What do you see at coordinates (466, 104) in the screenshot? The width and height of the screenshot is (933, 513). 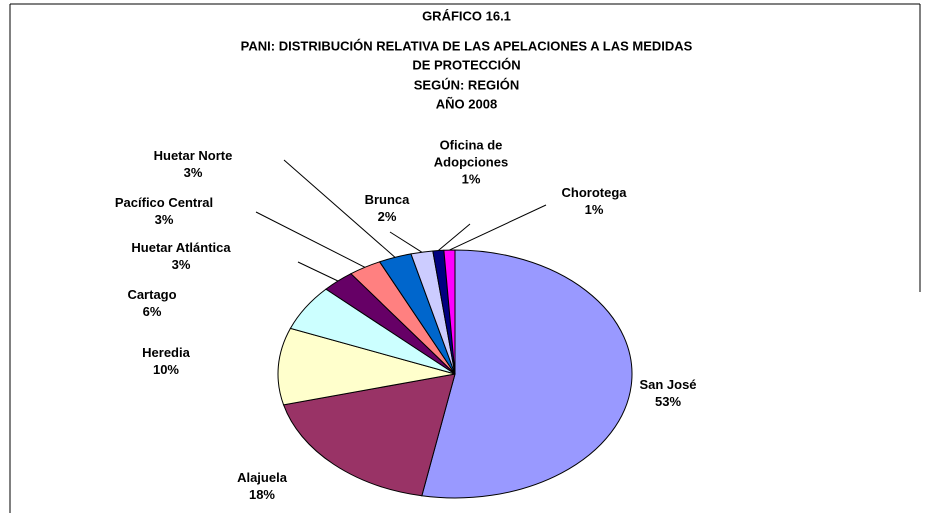 I see `chart-title: AÑO 2008` at bounding box center [466, 104].